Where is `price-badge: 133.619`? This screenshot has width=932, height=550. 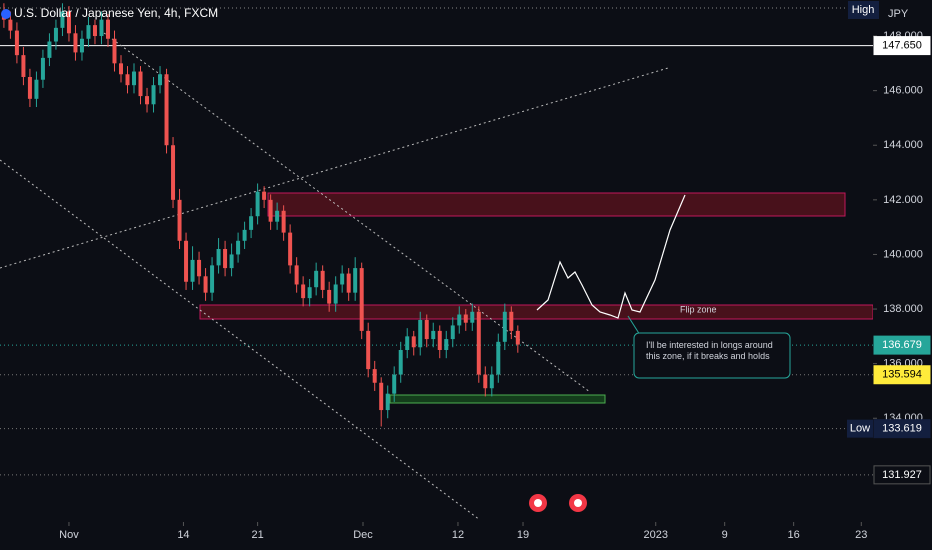 price-badge: 133.619 is located at coordinates (902, 429).